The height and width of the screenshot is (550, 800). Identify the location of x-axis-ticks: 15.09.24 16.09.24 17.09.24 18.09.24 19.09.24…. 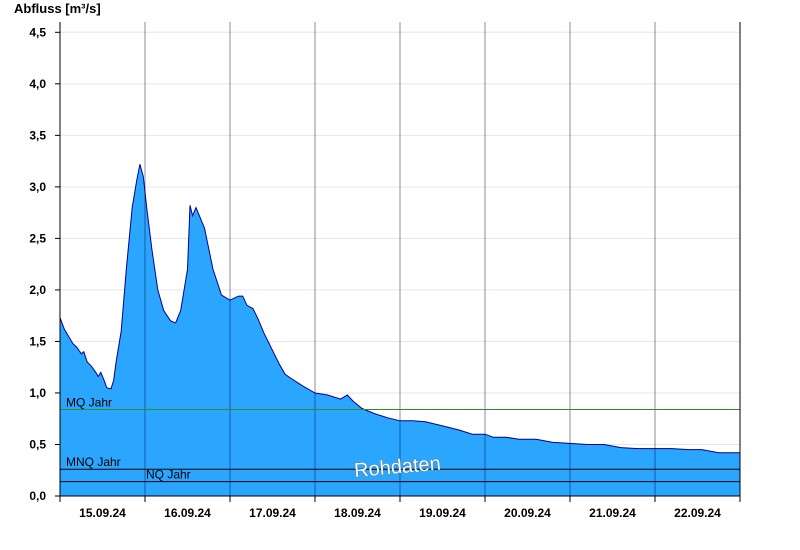
(400, 508).